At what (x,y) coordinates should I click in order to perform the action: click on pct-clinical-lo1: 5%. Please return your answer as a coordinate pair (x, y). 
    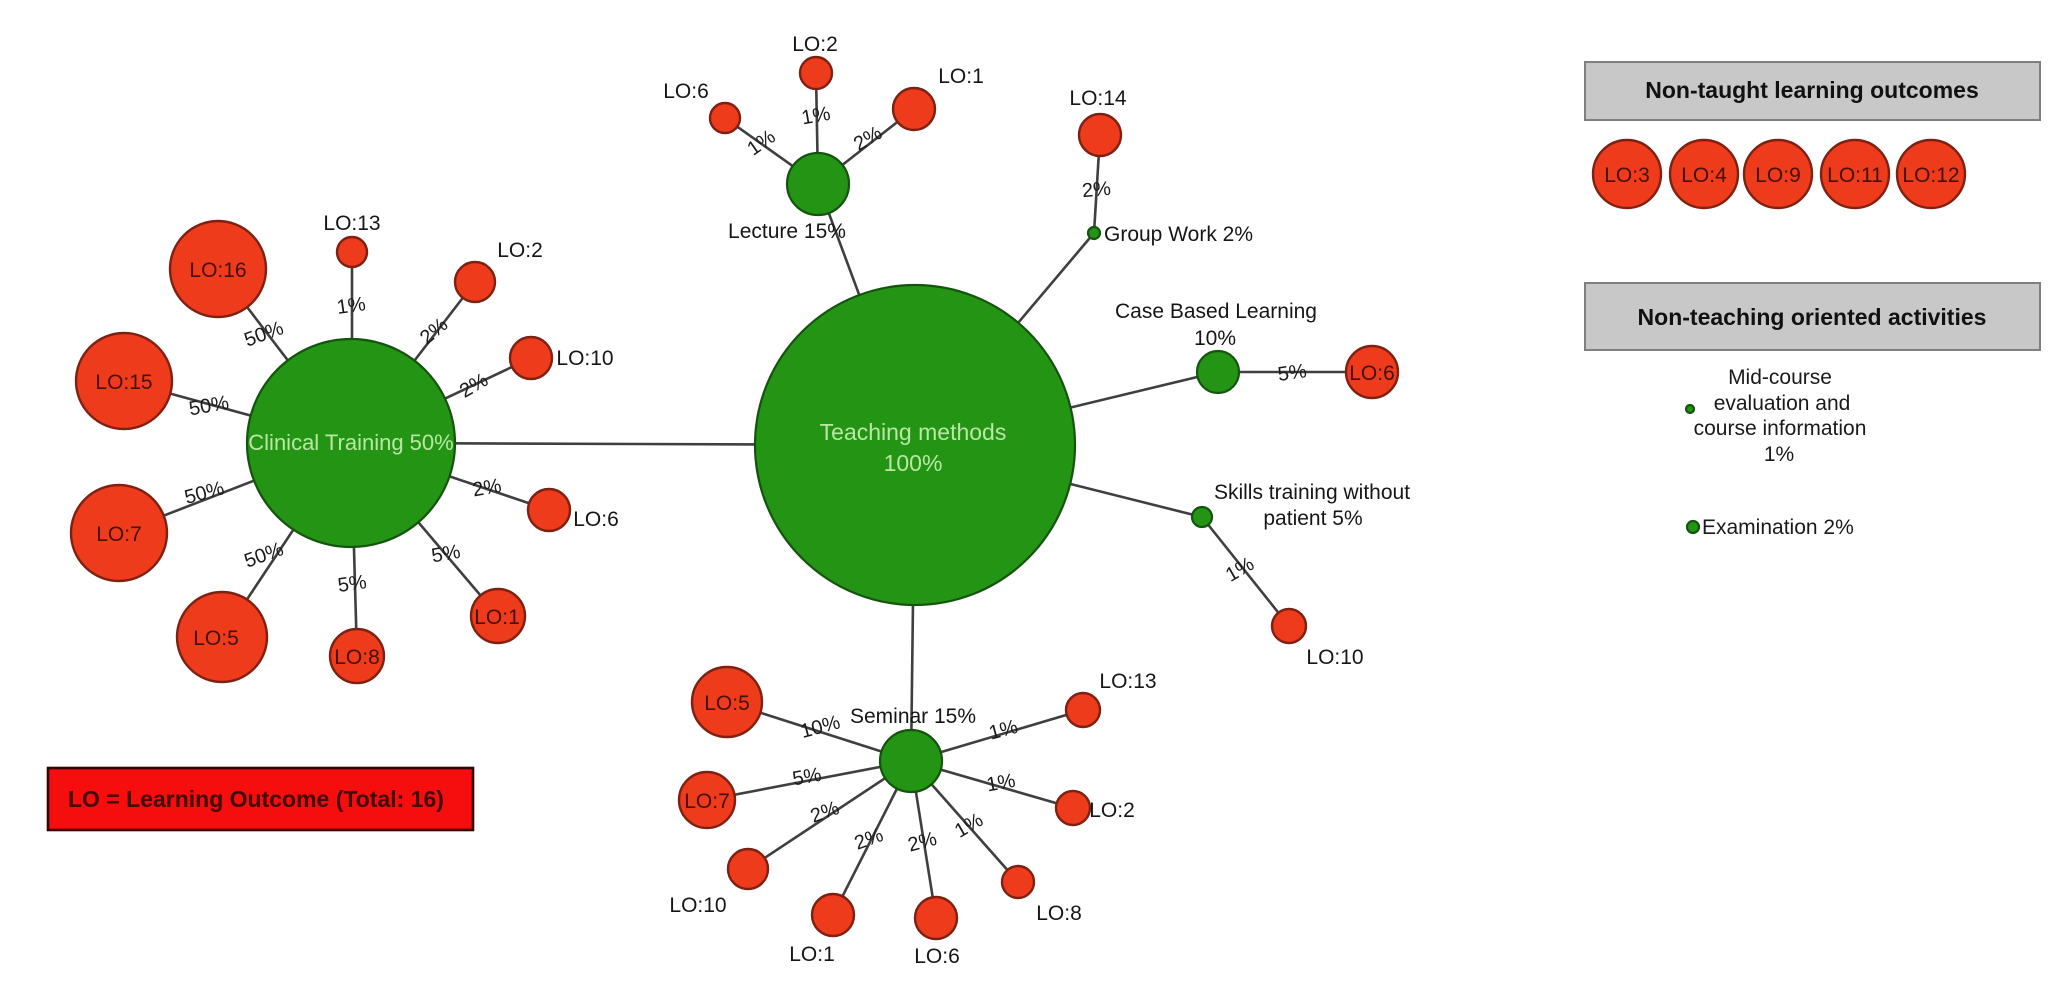
    Looking at the image, I should click on (446, 554).